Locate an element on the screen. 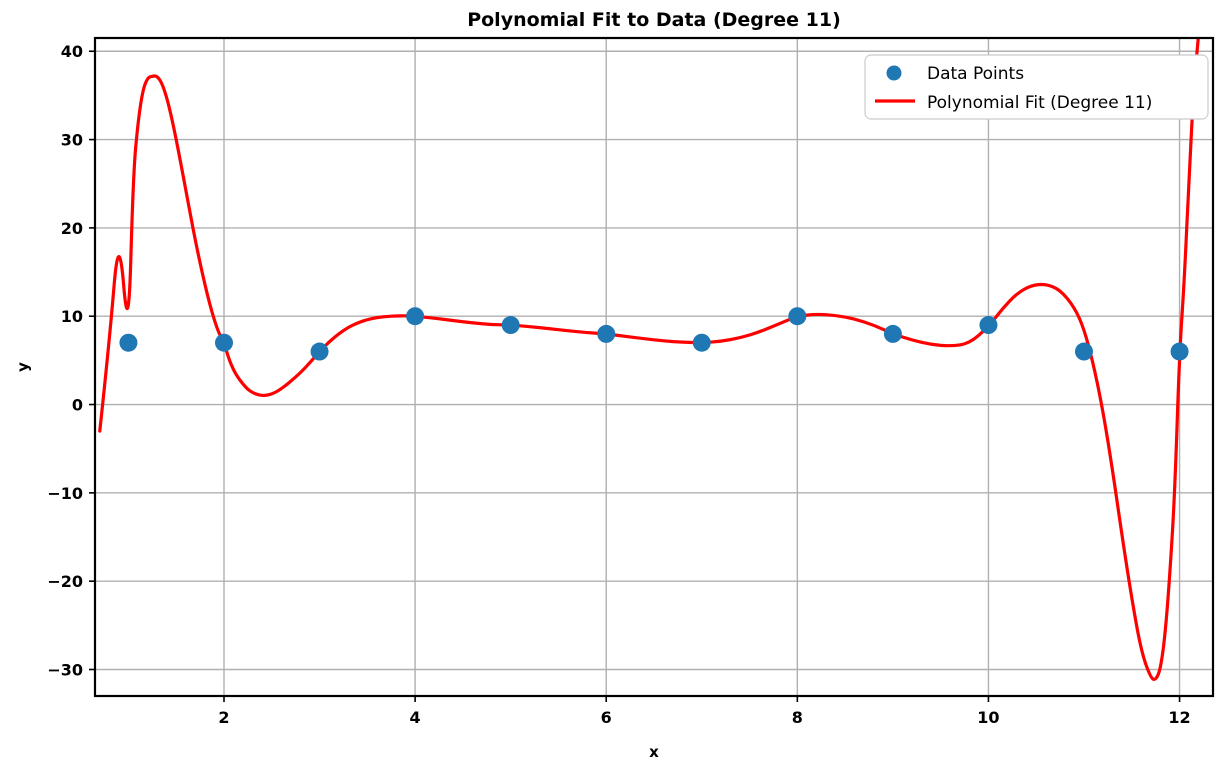  x-tick-label: 4 is located at coordinates (415, 717).